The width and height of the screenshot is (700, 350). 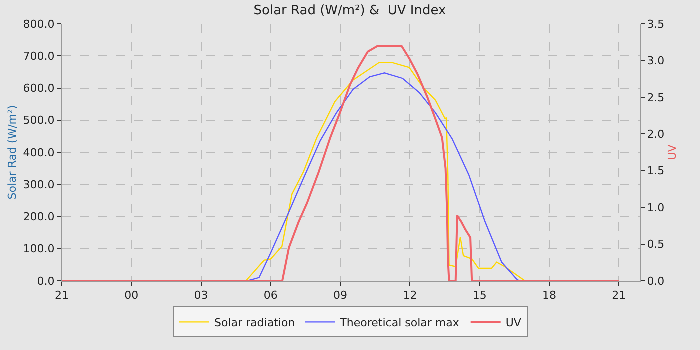 I want to click on y2-tick-label: 2.5, so click(x=656, y=97).